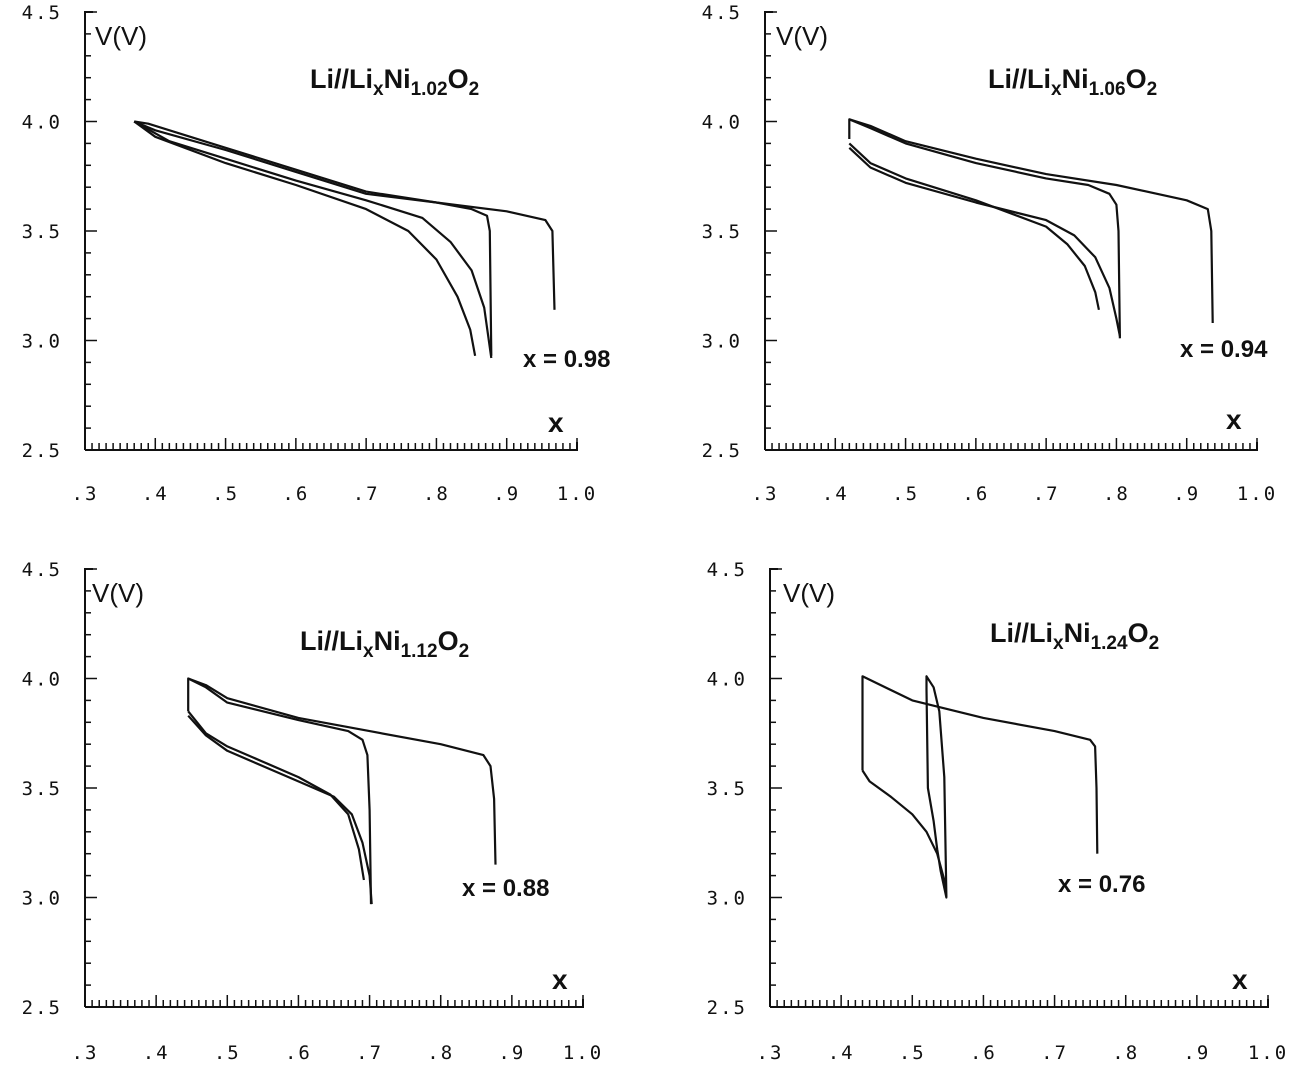  Describe the element at coordinates (566, 359) in the screenshot. I see `capacity-annotation: x = 0.98` at that location.